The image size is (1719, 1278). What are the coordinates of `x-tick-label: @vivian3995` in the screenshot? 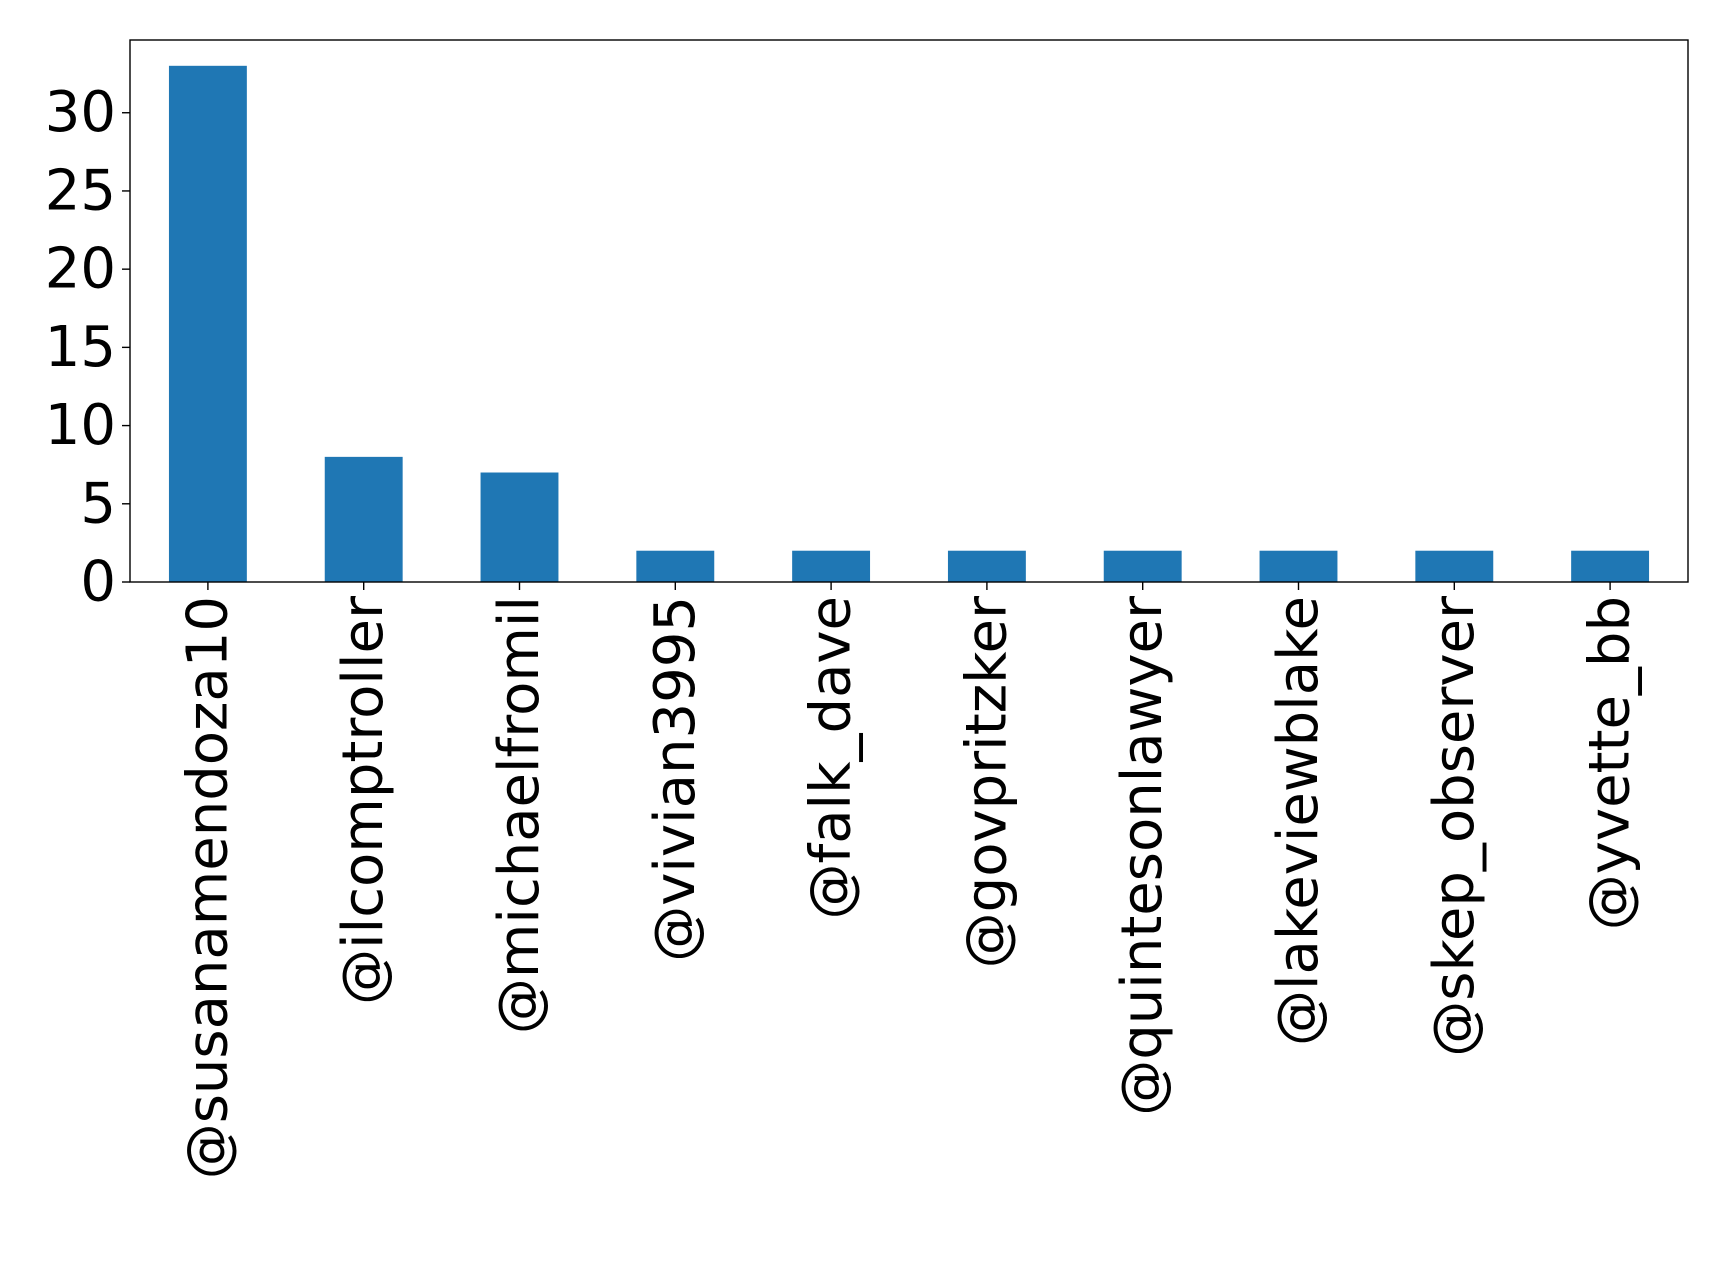 It's located at (675, 779).